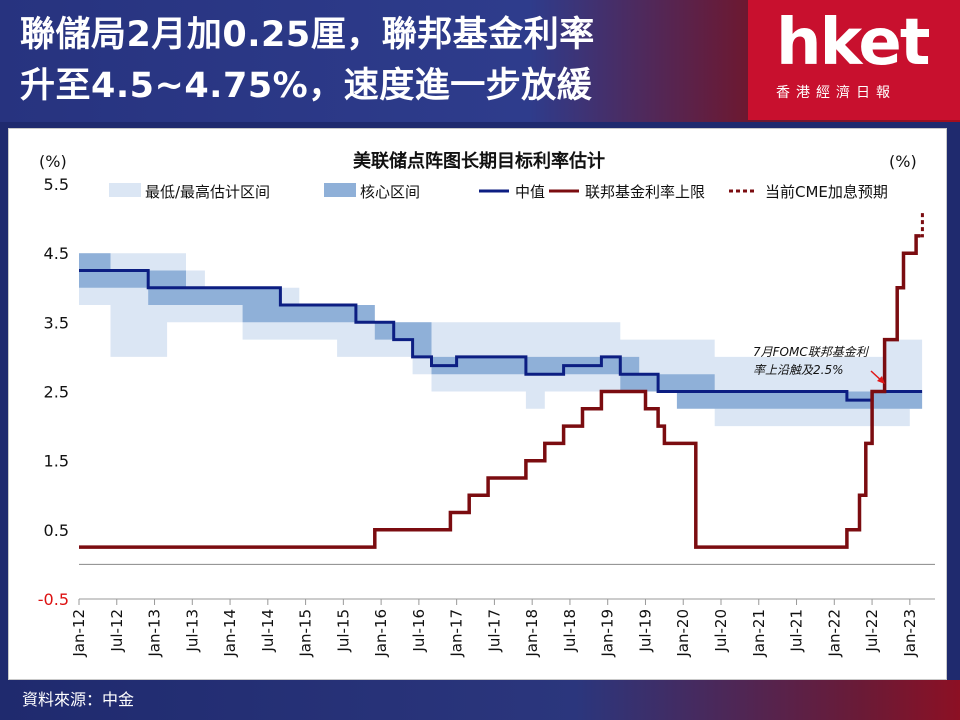 The image size is (960, 720). I want to click on y-tick-label: 5.5, so click(56, 184).